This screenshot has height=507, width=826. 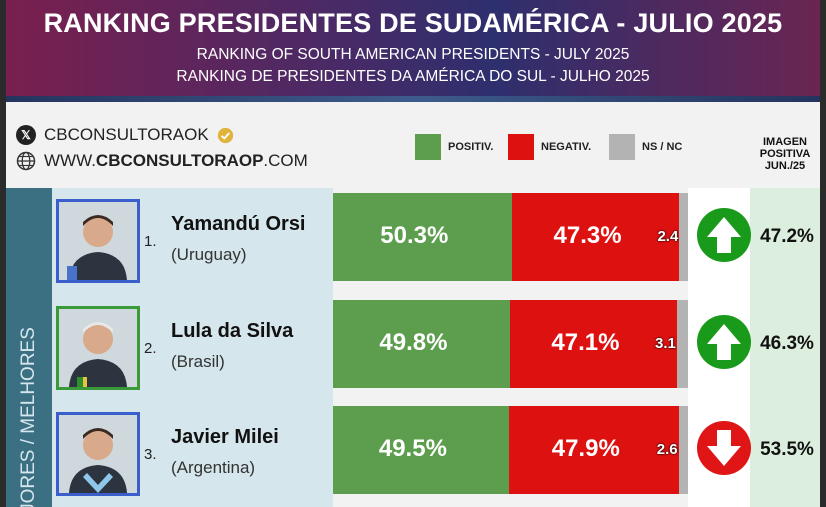 I want to click on image-header-line3: JUN./25, so click(x=785, y=166).